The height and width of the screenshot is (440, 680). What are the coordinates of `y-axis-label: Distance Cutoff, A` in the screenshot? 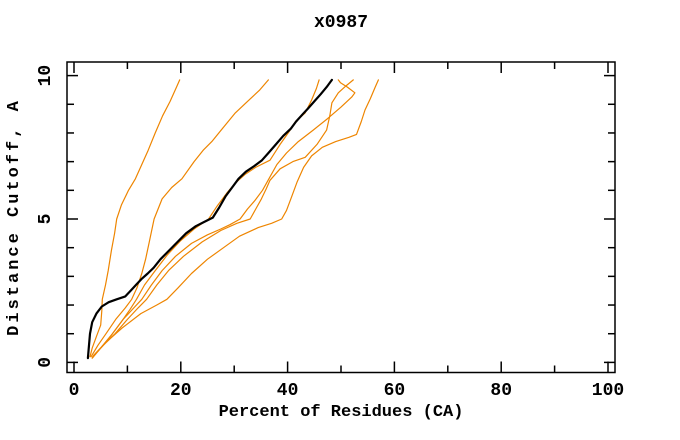 It's located at (14, 217).